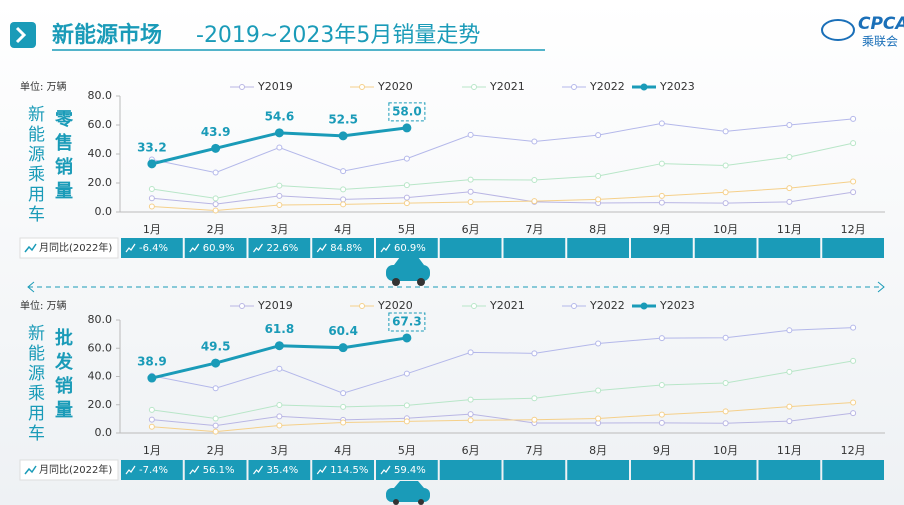 This screenshot has height=505, width=904. I want to click on data-label-box, so click(407, 322).